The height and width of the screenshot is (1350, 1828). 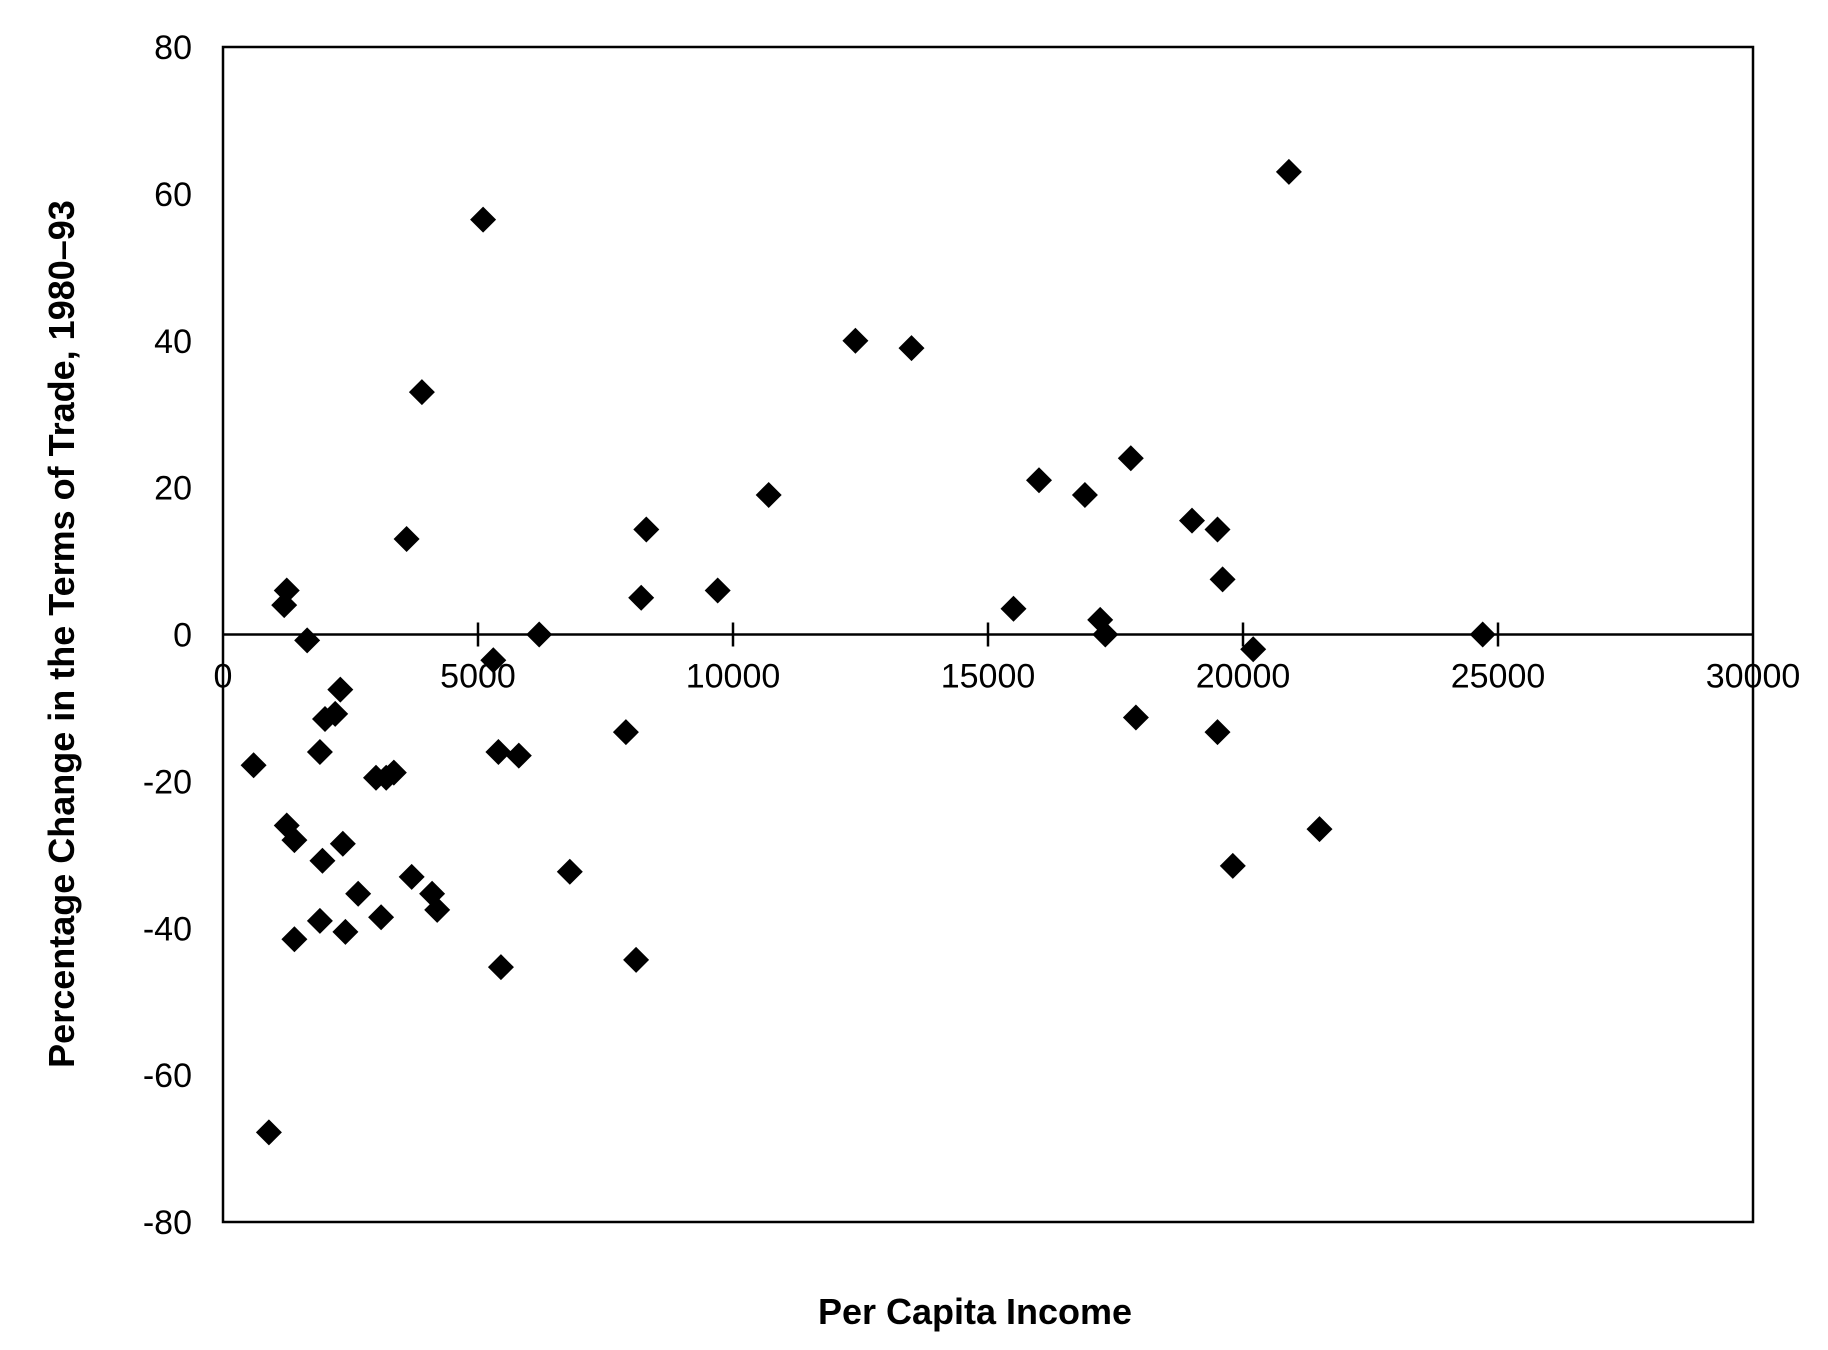 What do you see at coordinates (167, 1223) in the screenshot?
I see `y-tick-label: -80` at bounding box center [167, 1223].